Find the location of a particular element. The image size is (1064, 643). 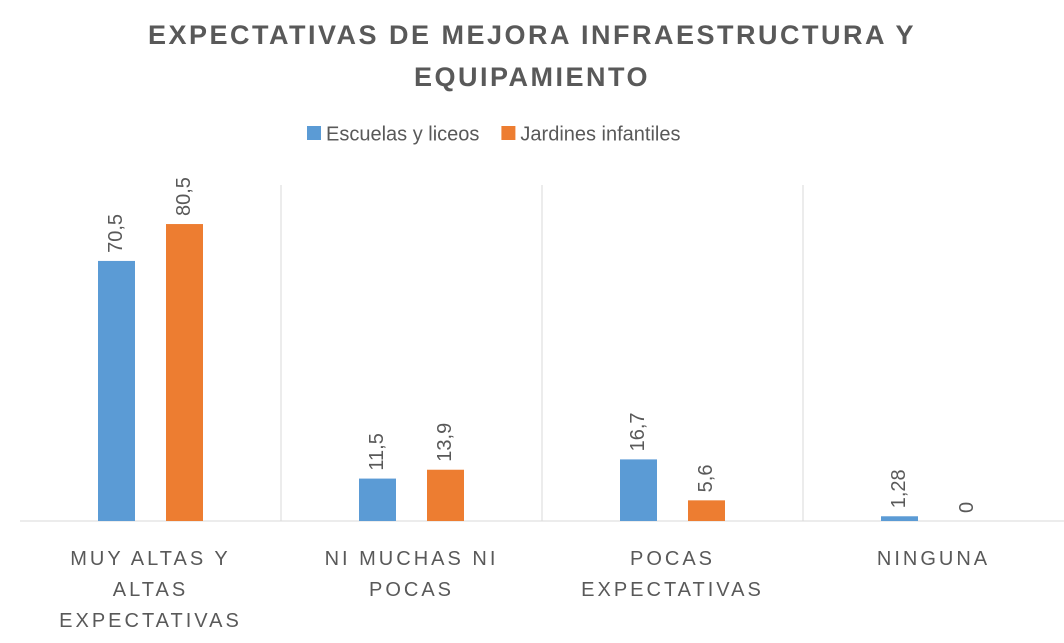

data-label: 16,7 is located at coordinates (638, 431).